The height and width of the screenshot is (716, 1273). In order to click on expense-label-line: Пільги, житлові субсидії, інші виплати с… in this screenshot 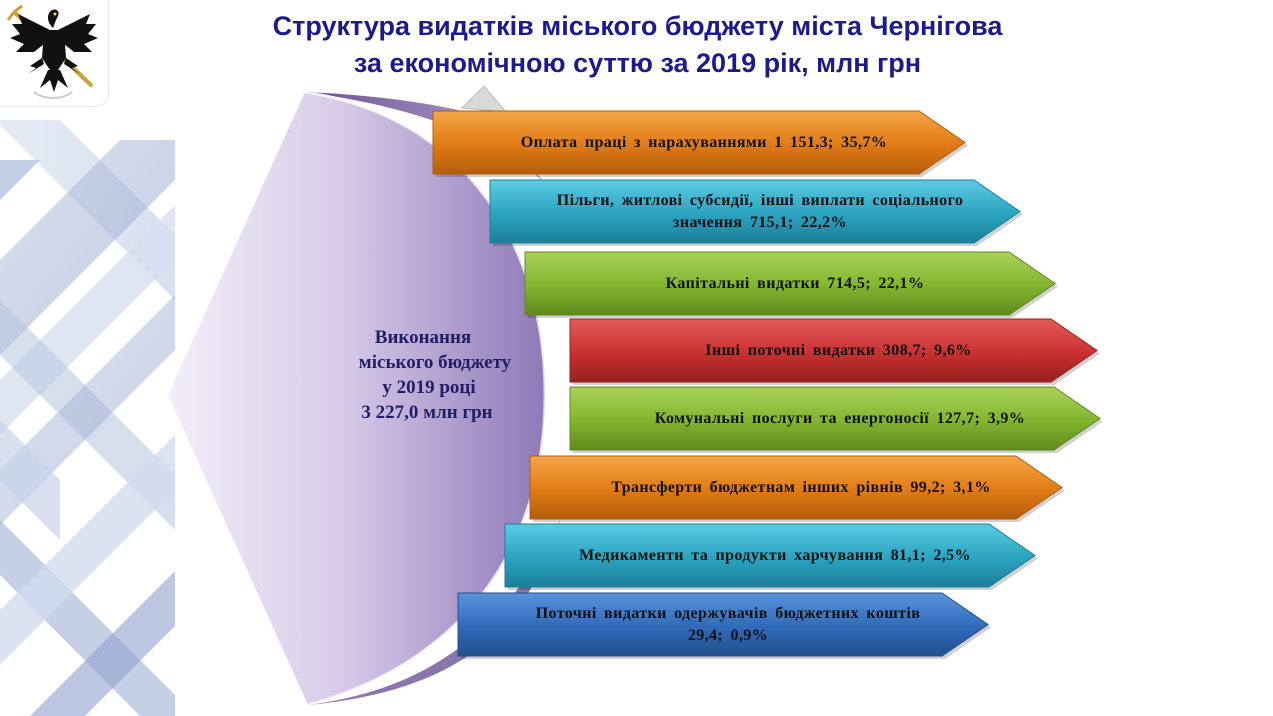, I will do `click(760, 200)`.